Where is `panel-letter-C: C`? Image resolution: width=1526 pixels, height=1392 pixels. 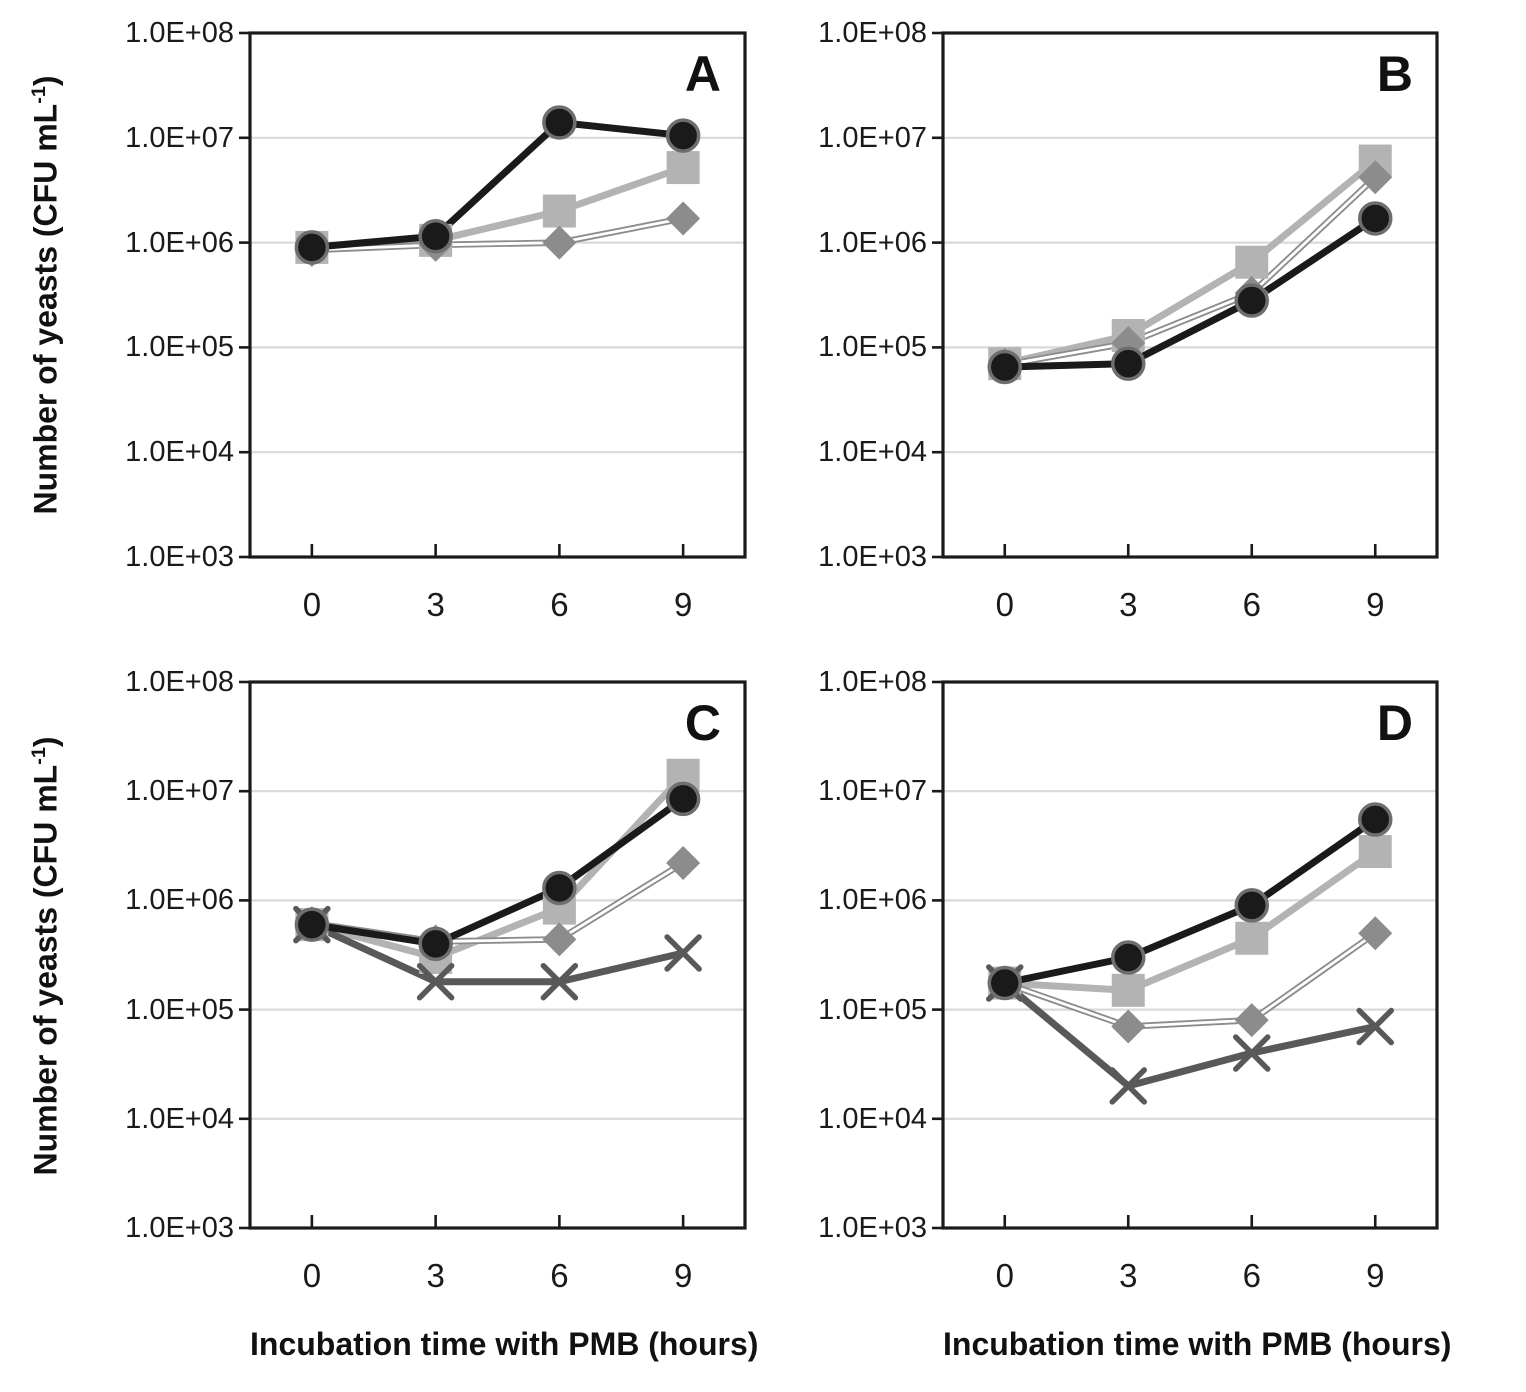
panel-letter-C: C is located at coordinates (702, 723).